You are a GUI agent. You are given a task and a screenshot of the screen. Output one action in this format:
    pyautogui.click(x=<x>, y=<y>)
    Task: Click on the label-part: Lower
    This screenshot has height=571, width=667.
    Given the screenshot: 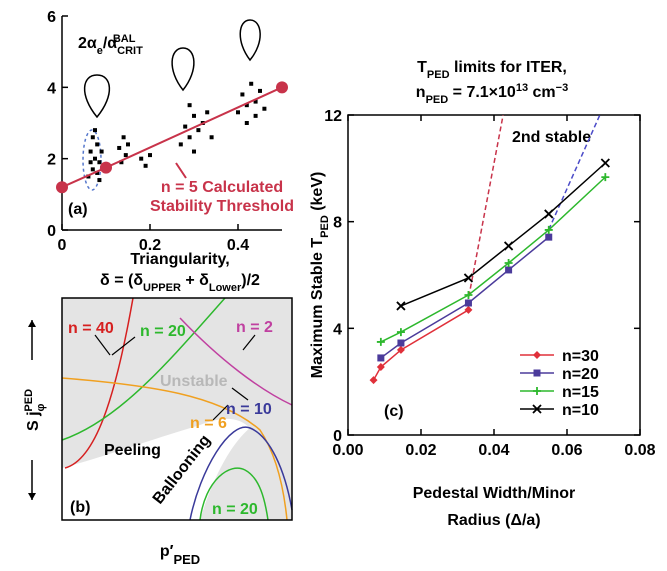 What is the action you would take?
    pyautogui.click(x=225, y=288)
    